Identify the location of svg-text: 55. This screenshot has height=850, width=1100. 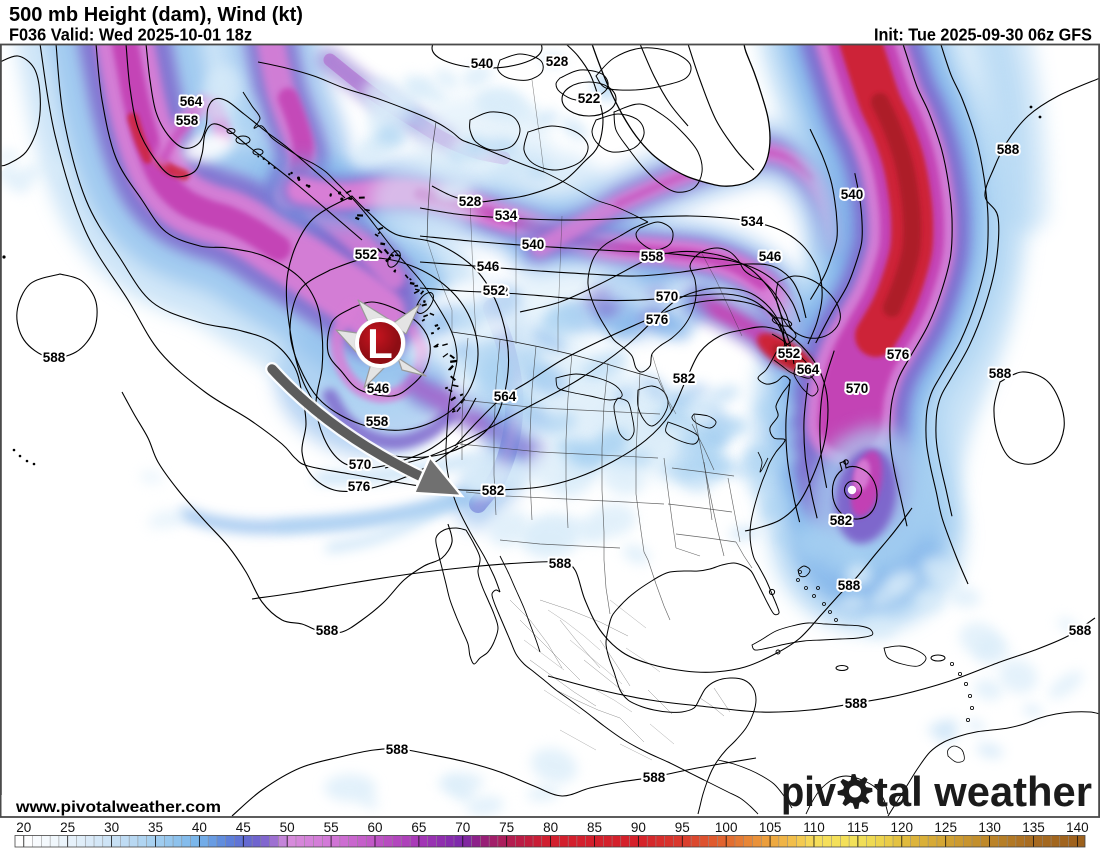
(331, 827).